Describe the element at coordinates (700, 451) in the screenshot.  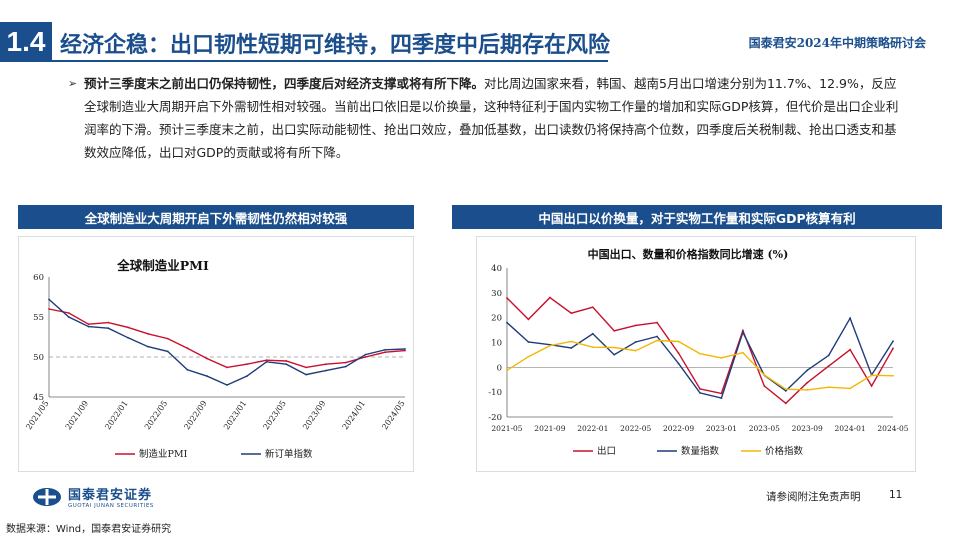
I see `legend-label: 数量指数` at that location.